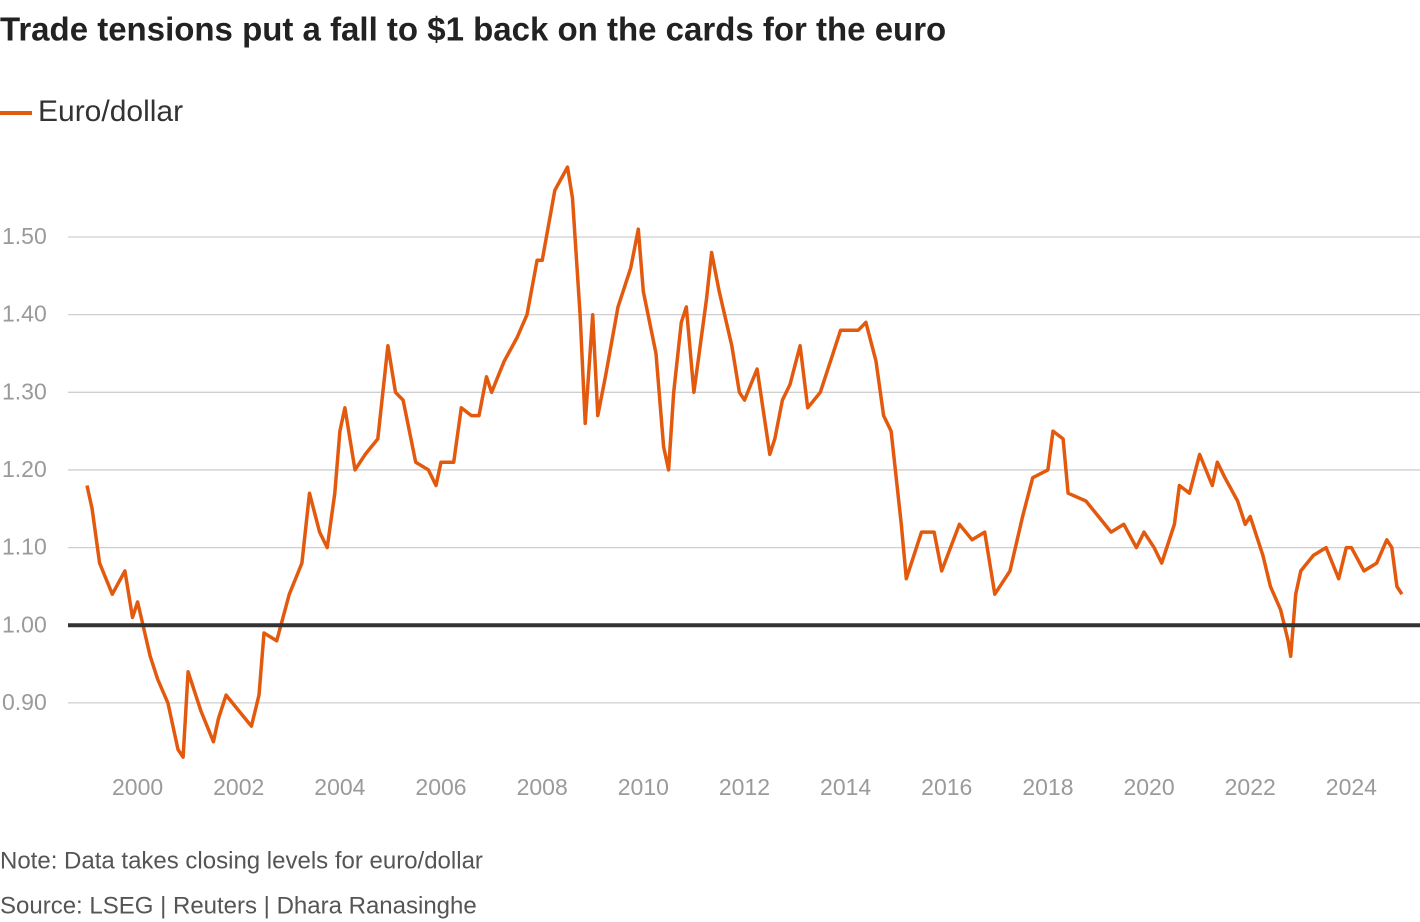 Image resolution: width=1420 pixels, height=922 pixels. Describe the element at coordinates (845, 787) in the screenshot. I see `x-tick-label: 2014` at that location.